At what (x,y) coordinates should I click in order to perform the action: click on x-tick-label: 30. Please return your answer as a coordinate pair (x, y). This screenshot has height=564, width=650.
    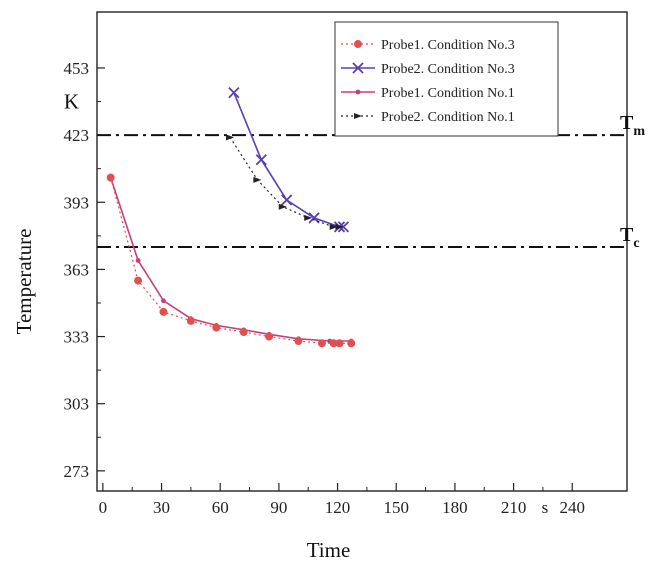
    Looking at the image, I should click on (161, 507).